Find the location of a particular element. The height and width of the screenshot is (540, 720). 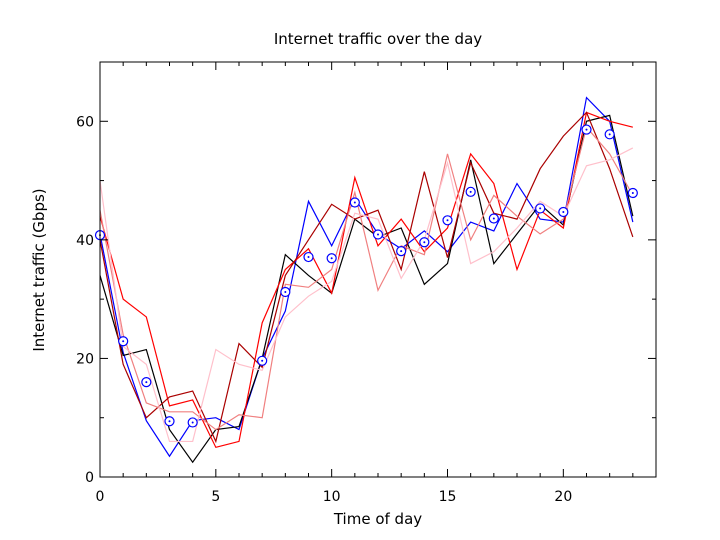

x-tick-label: 15 is located at coordinates (448, 497).